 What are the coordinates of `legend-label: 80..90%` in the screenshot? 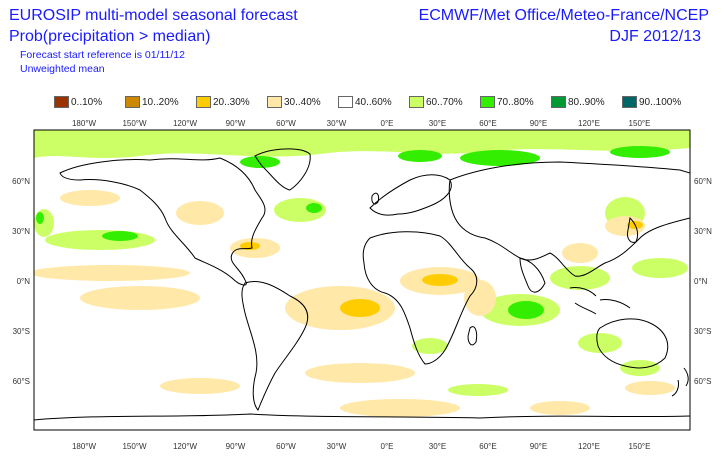 It's located at (586, 102).